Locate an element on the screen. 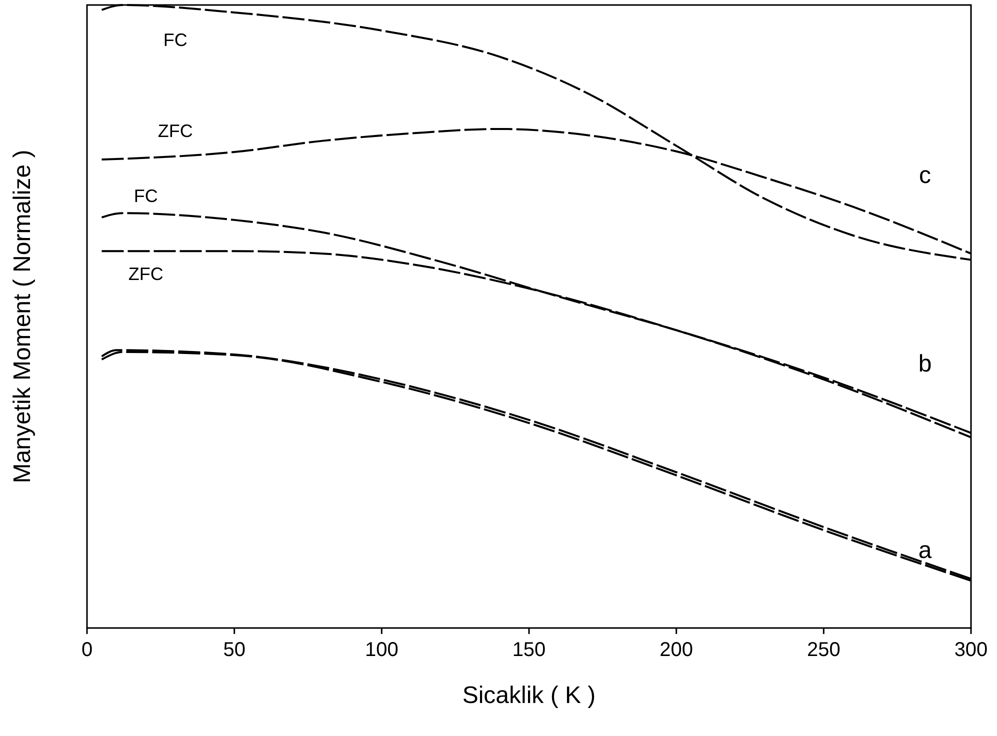  annotation: b is located at coordinates (925, 364).